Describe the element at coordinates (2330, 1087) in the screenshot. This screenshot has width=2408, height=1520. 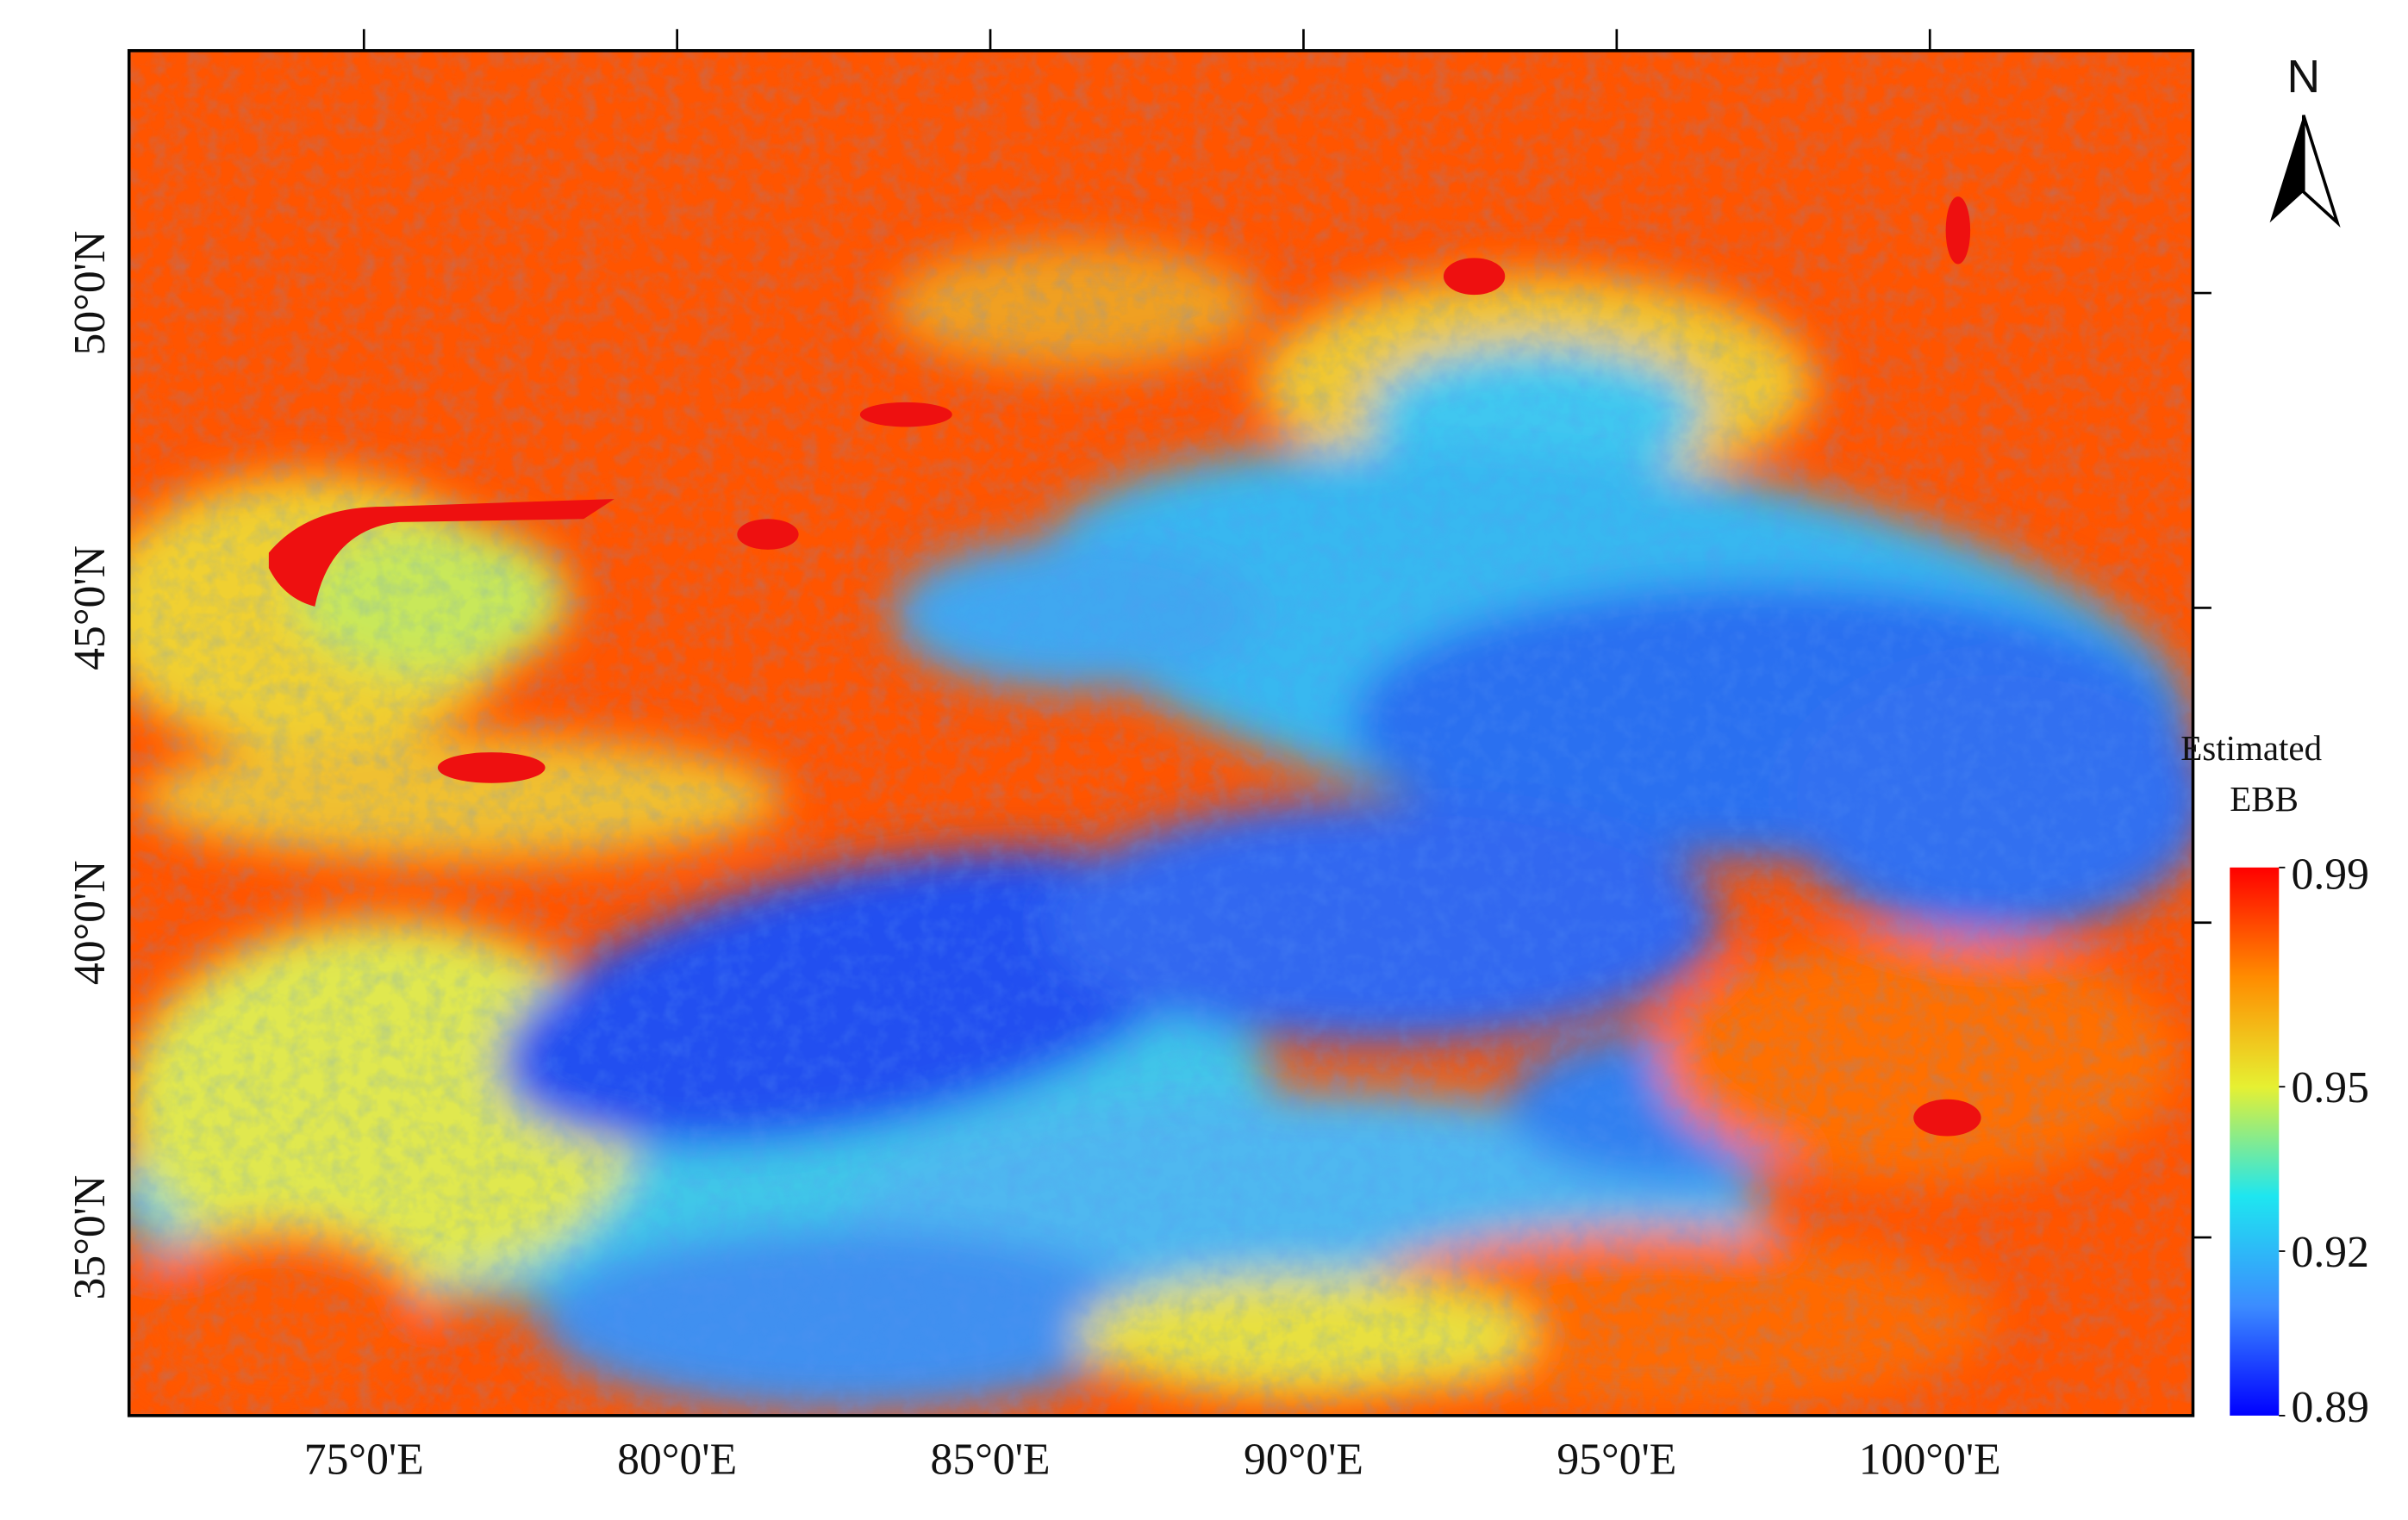
I see `colorbar-tick-label: 0.95` at that location.